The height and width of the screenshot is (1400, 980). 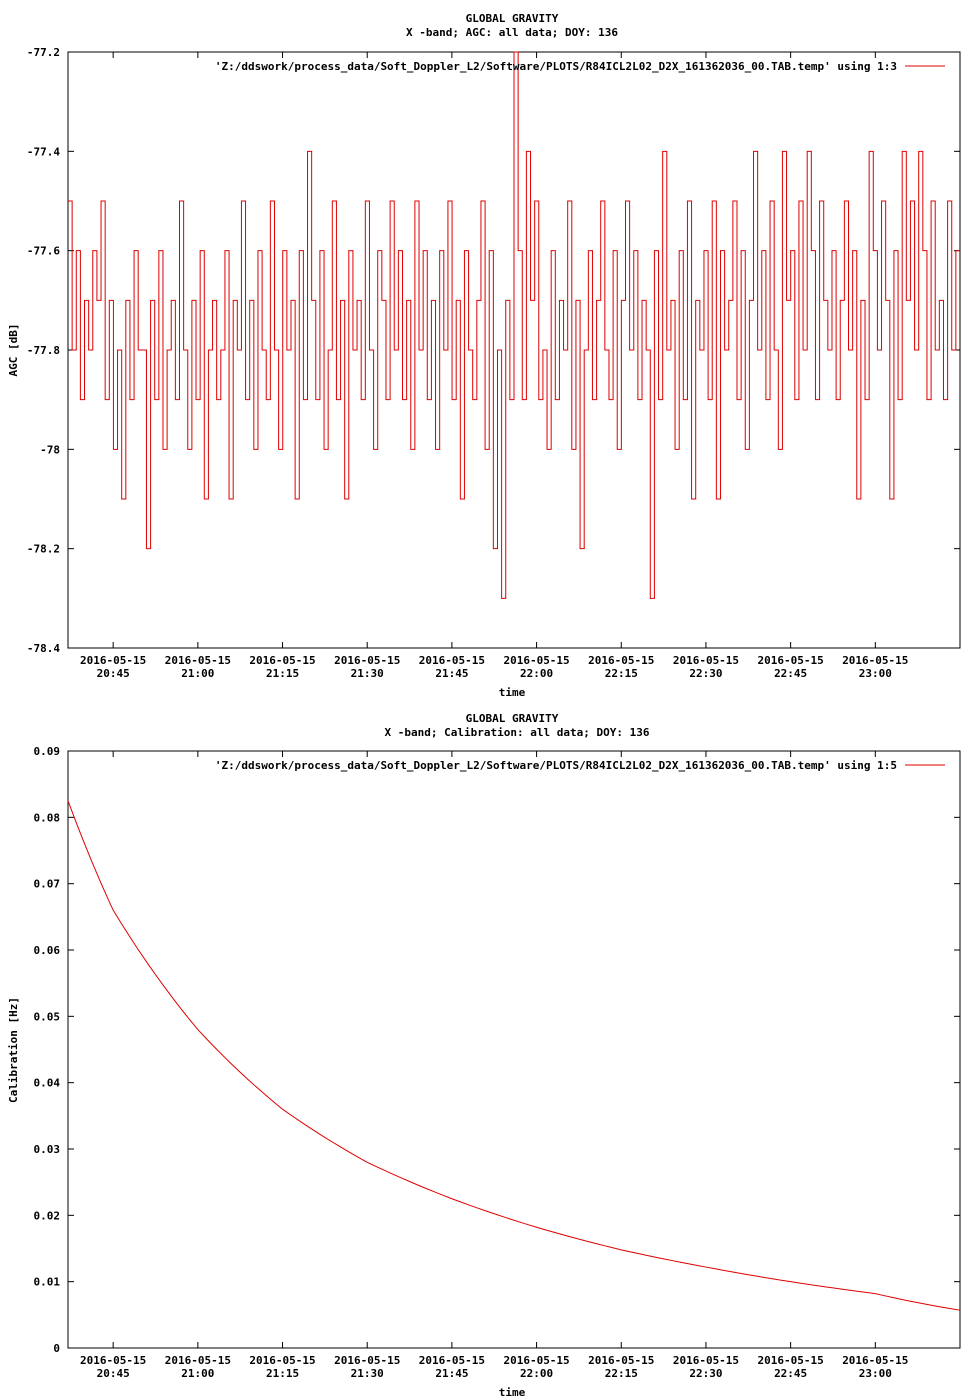 What do you see at coordinates (43, 52) in the screenshot?
I see `y-tick-label: -77.2` at bounding box center [43, 52].